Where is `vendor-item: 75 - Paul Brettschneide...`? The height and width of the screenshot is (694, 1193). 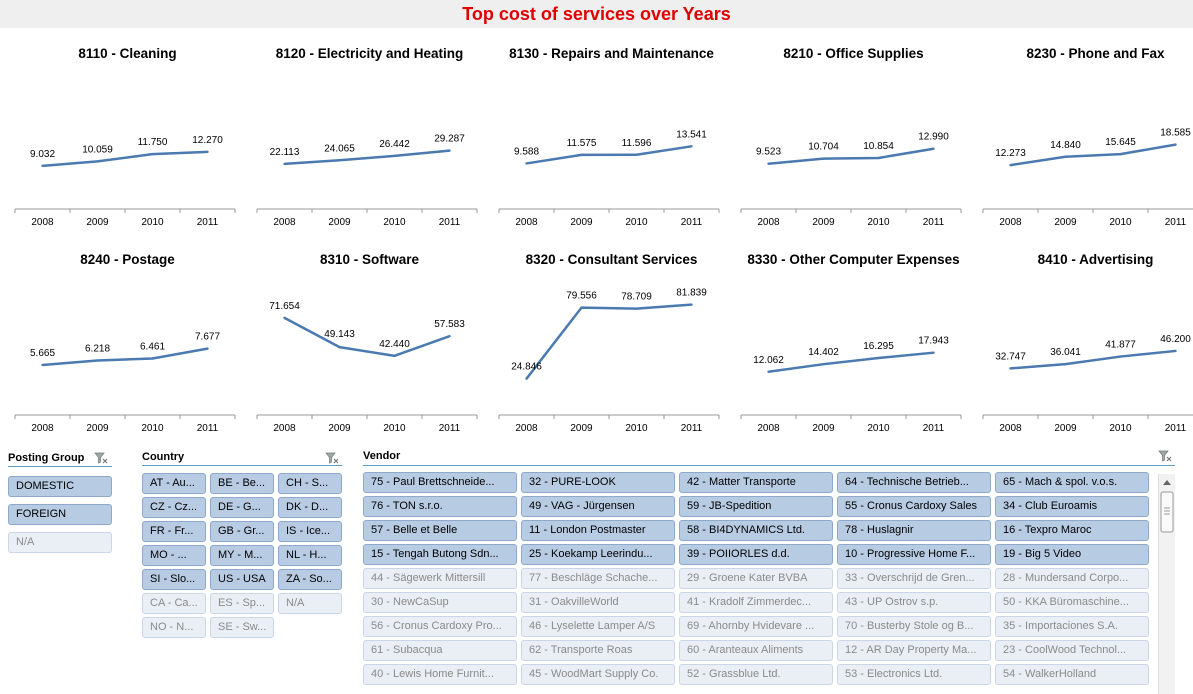 vendor-item: 75 - Paul Brettschneide... is located at coordinates (440, 482).